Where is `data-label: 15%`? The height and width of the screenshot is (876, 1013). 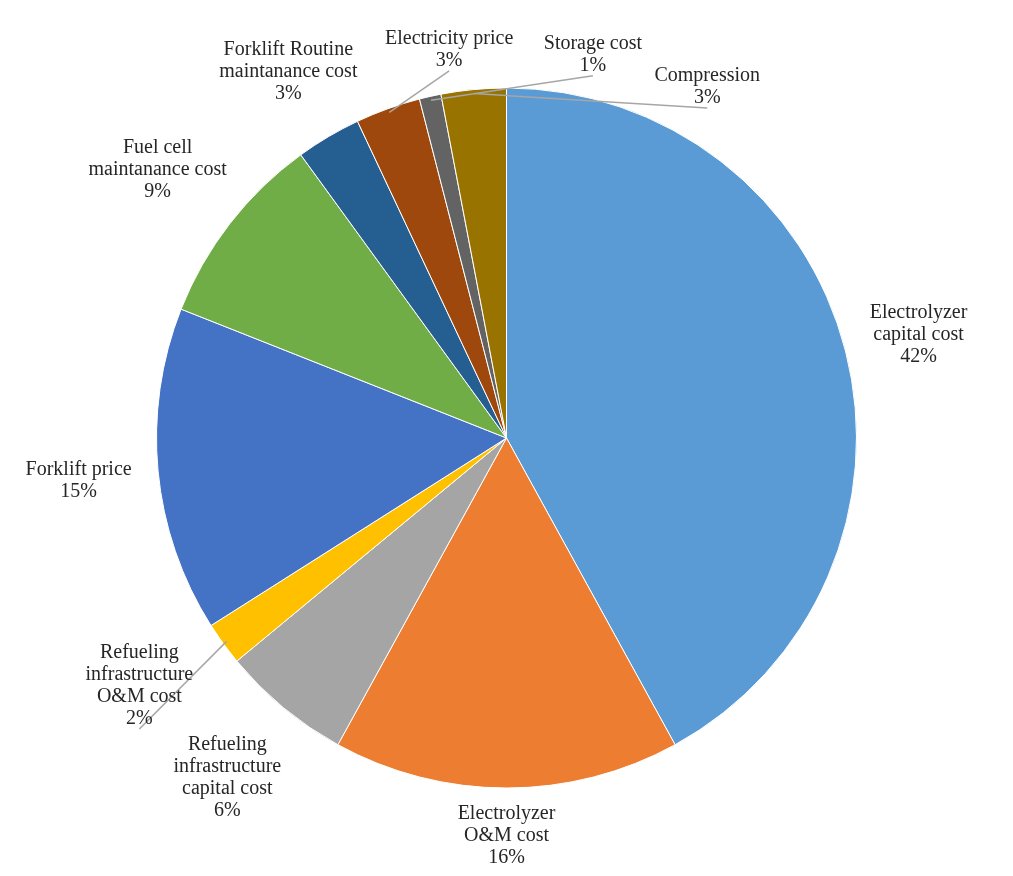 data-label: 15% is located at coordinates (78, 490).